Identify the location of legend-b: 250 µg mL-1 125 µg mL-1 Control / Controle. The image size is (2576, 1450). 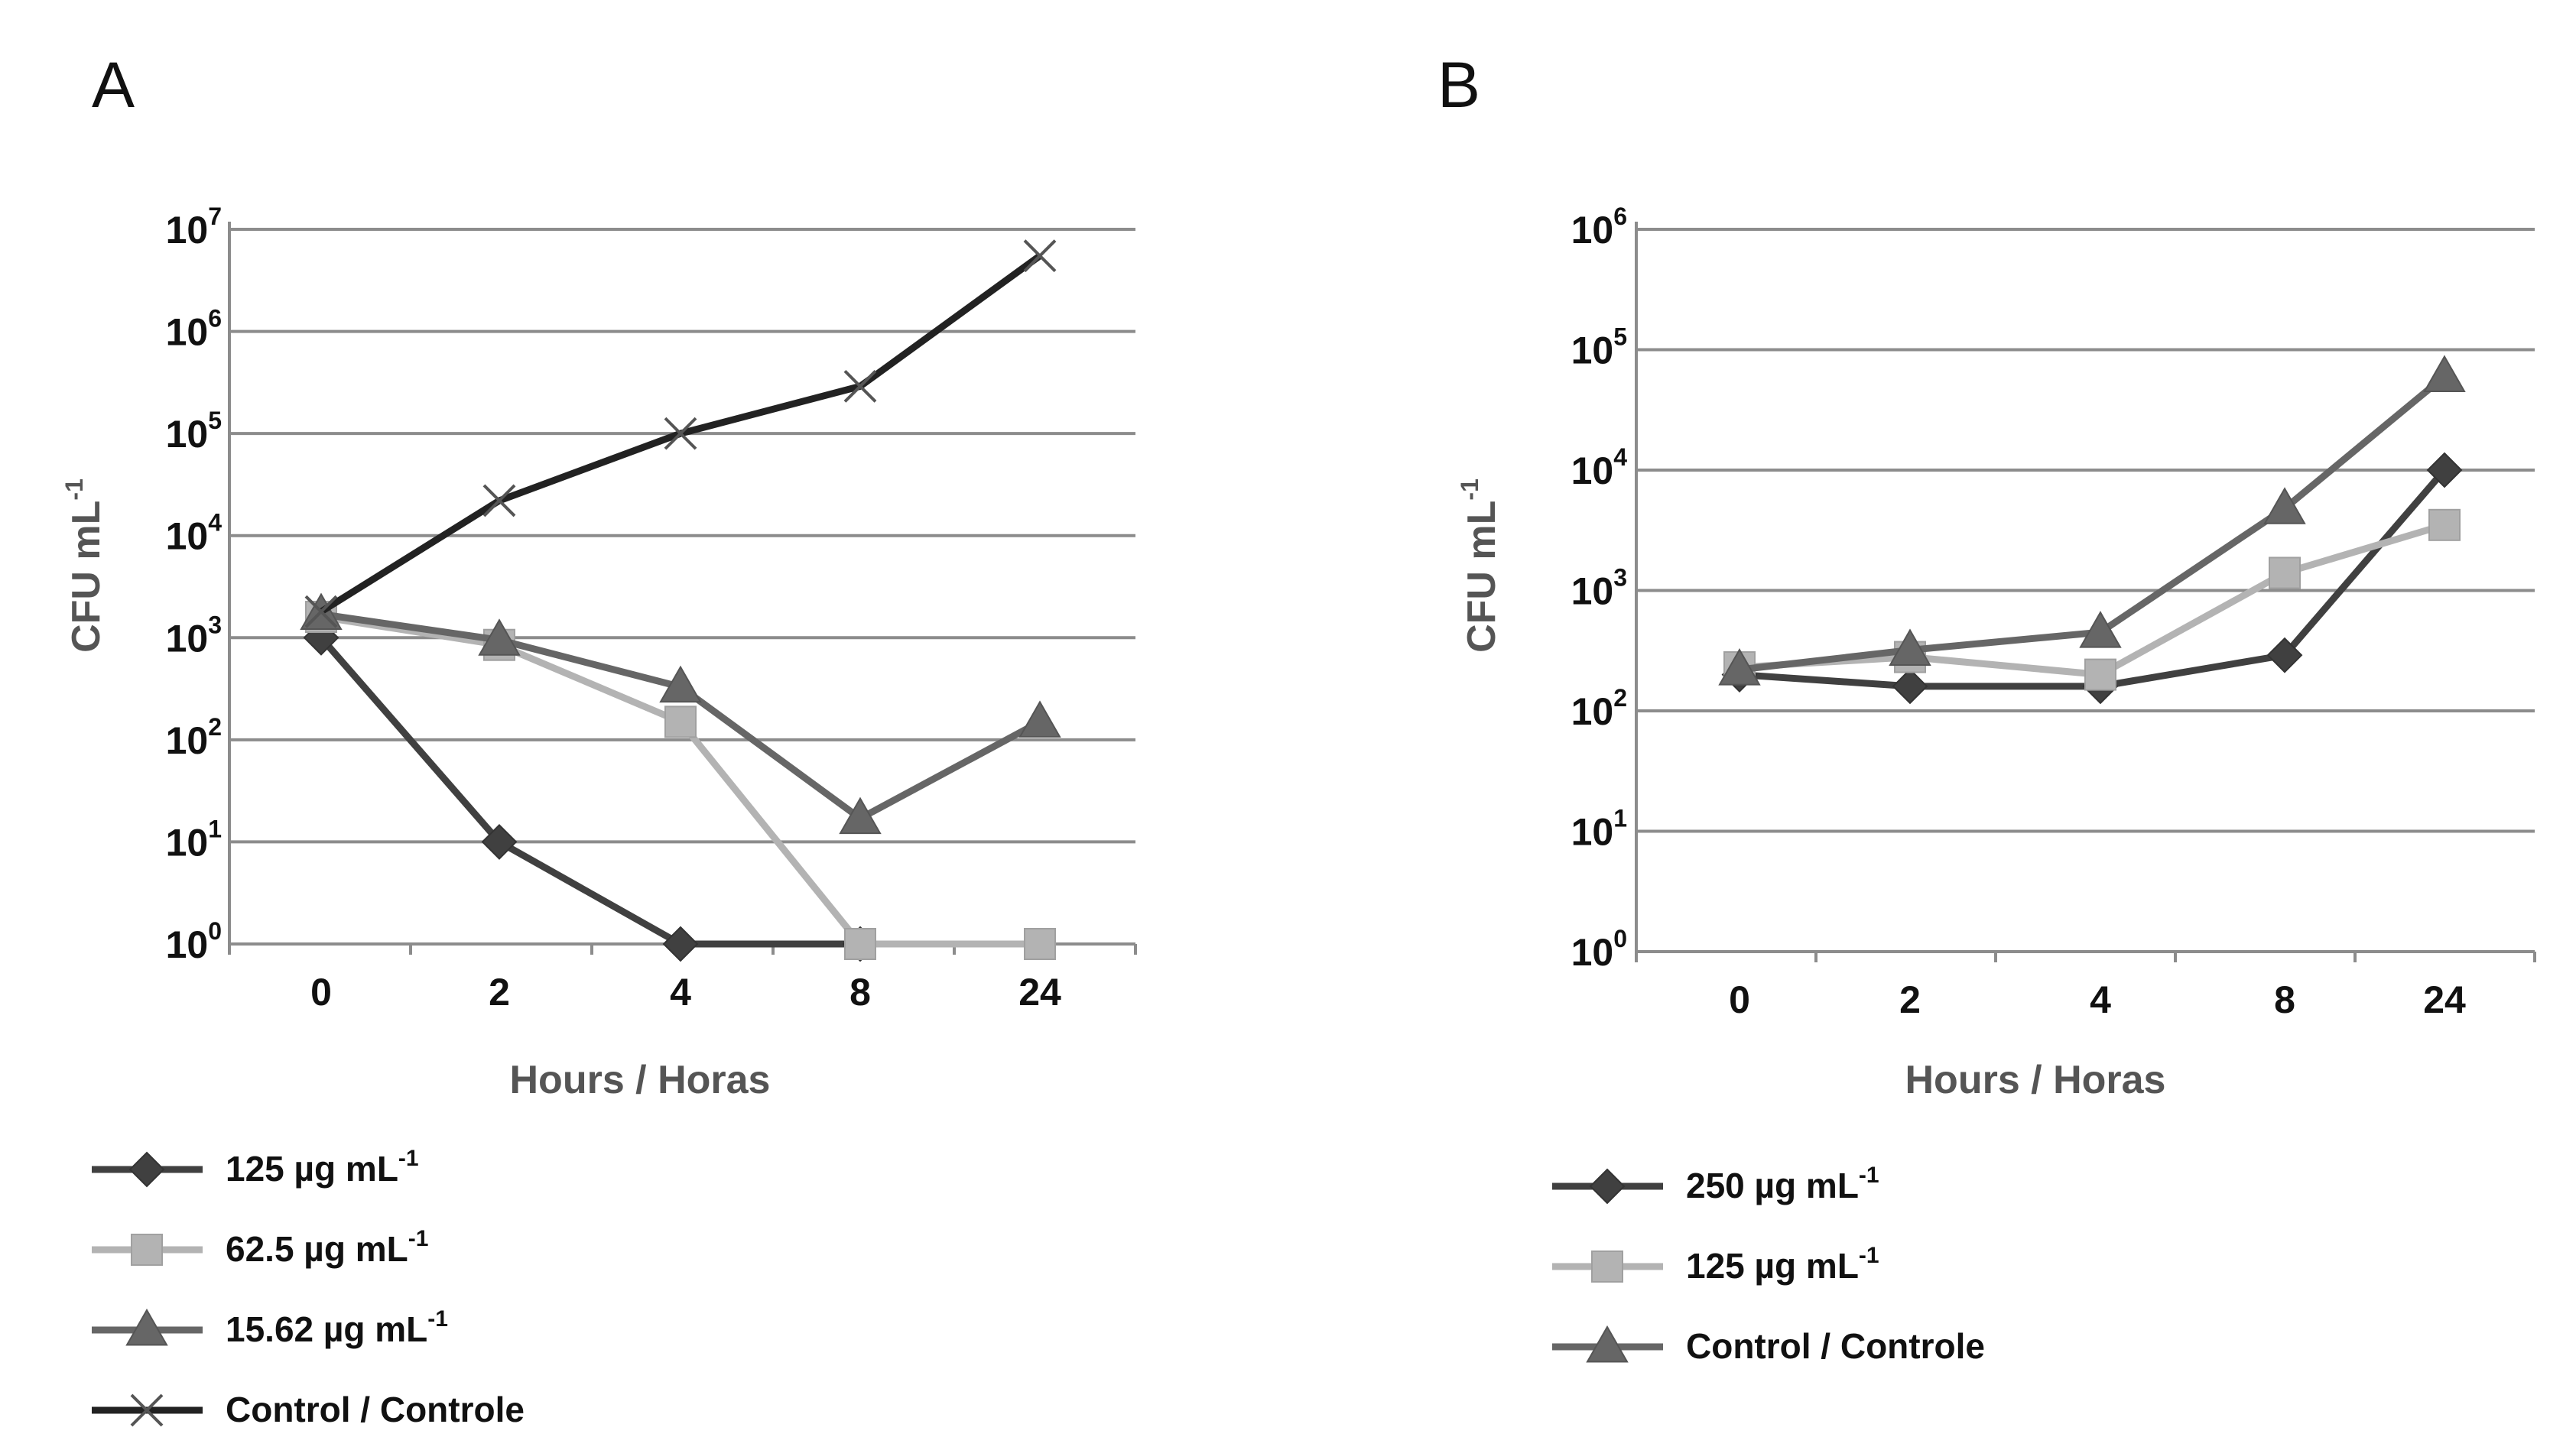
(1769, 1265).